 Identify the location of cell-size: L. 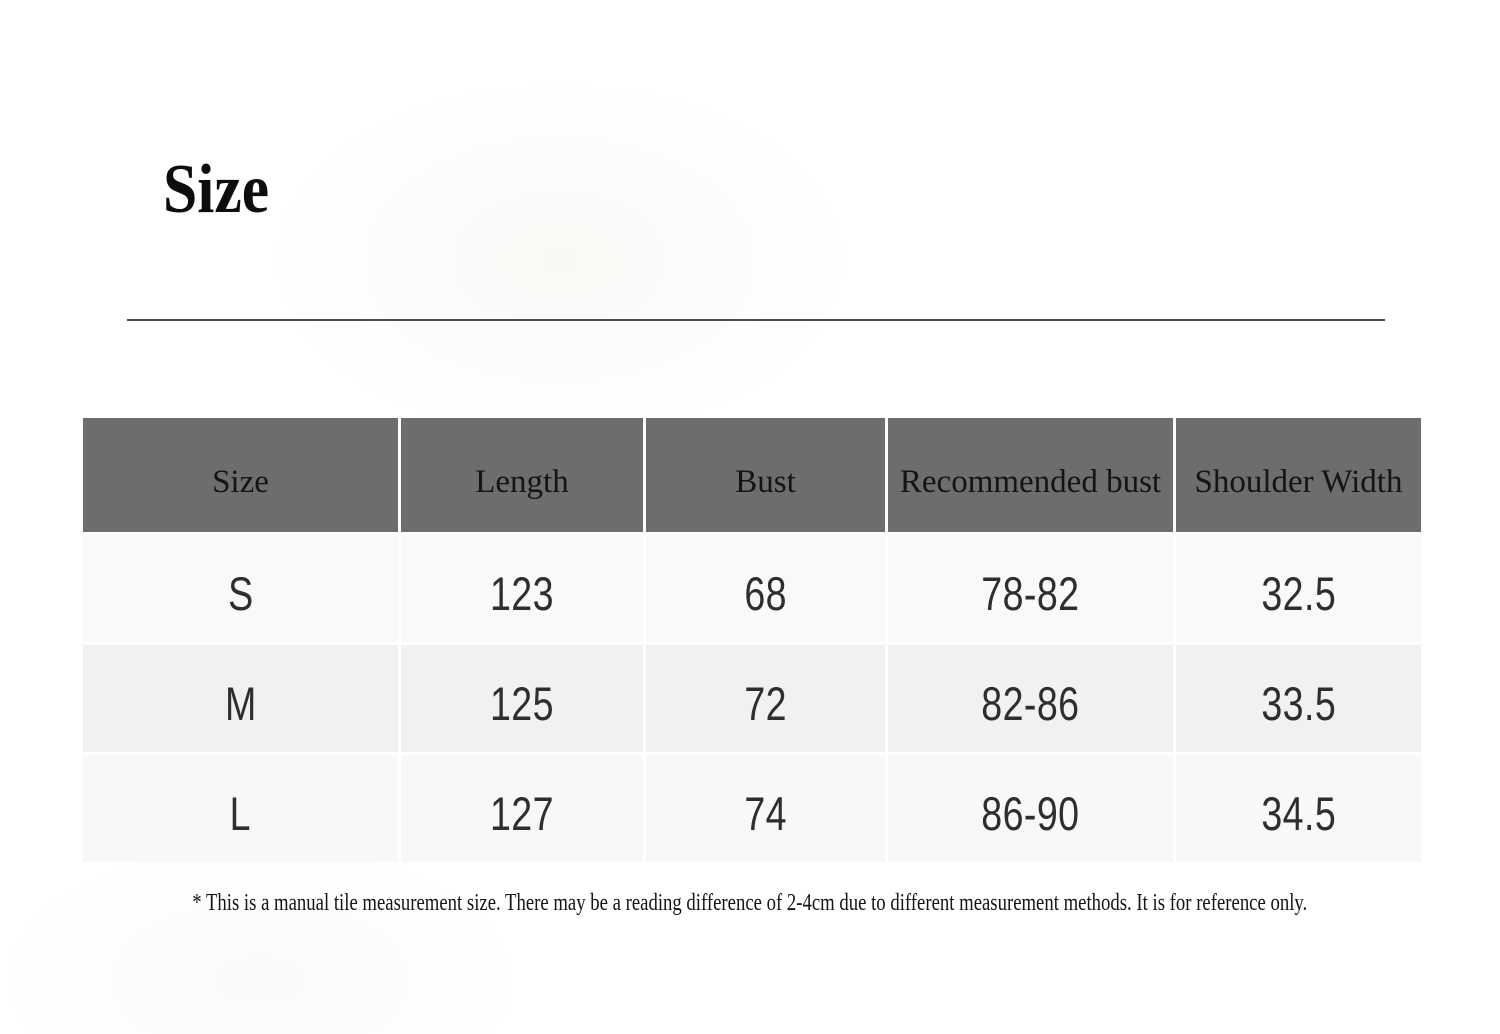
(240, 808).